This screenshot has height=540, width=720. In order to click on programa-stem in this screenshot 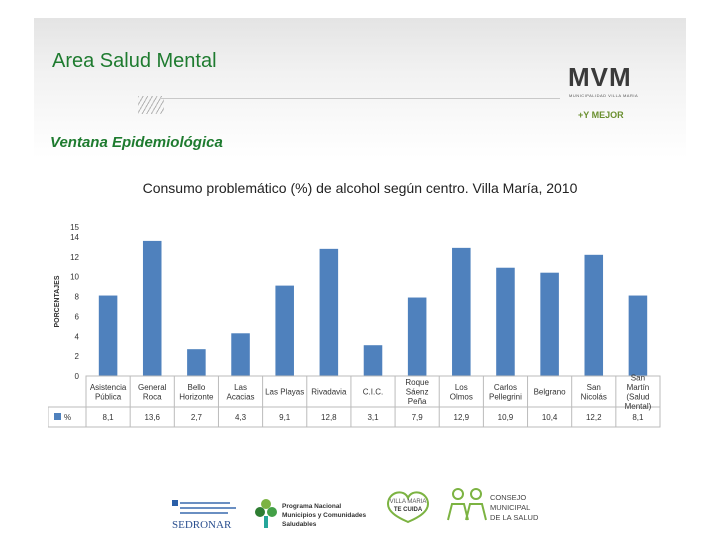, I will do `click(266, 522)`.